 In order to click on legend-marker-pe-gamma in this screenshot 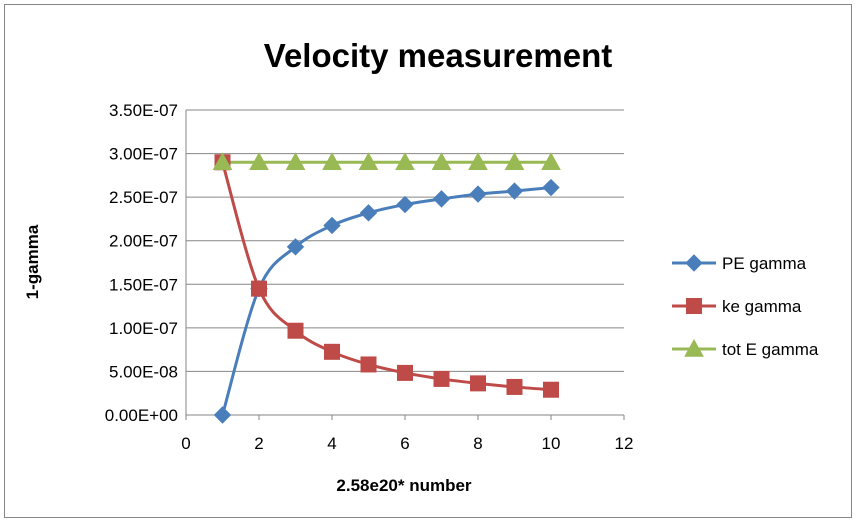, I will do `click(694, 263)`.